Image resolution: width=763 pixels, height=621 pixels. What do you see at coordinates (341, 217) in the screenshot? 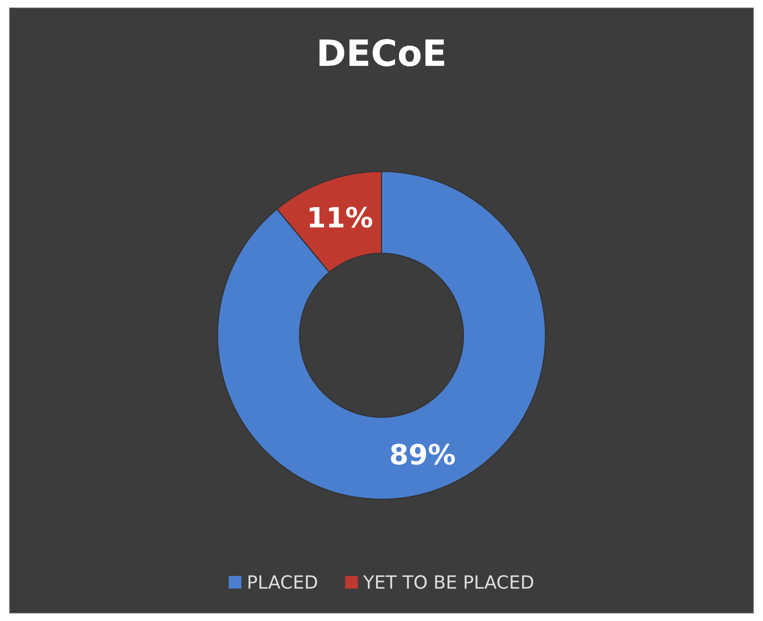
I see `data-label: 11%` at bounding box center [341, 217].